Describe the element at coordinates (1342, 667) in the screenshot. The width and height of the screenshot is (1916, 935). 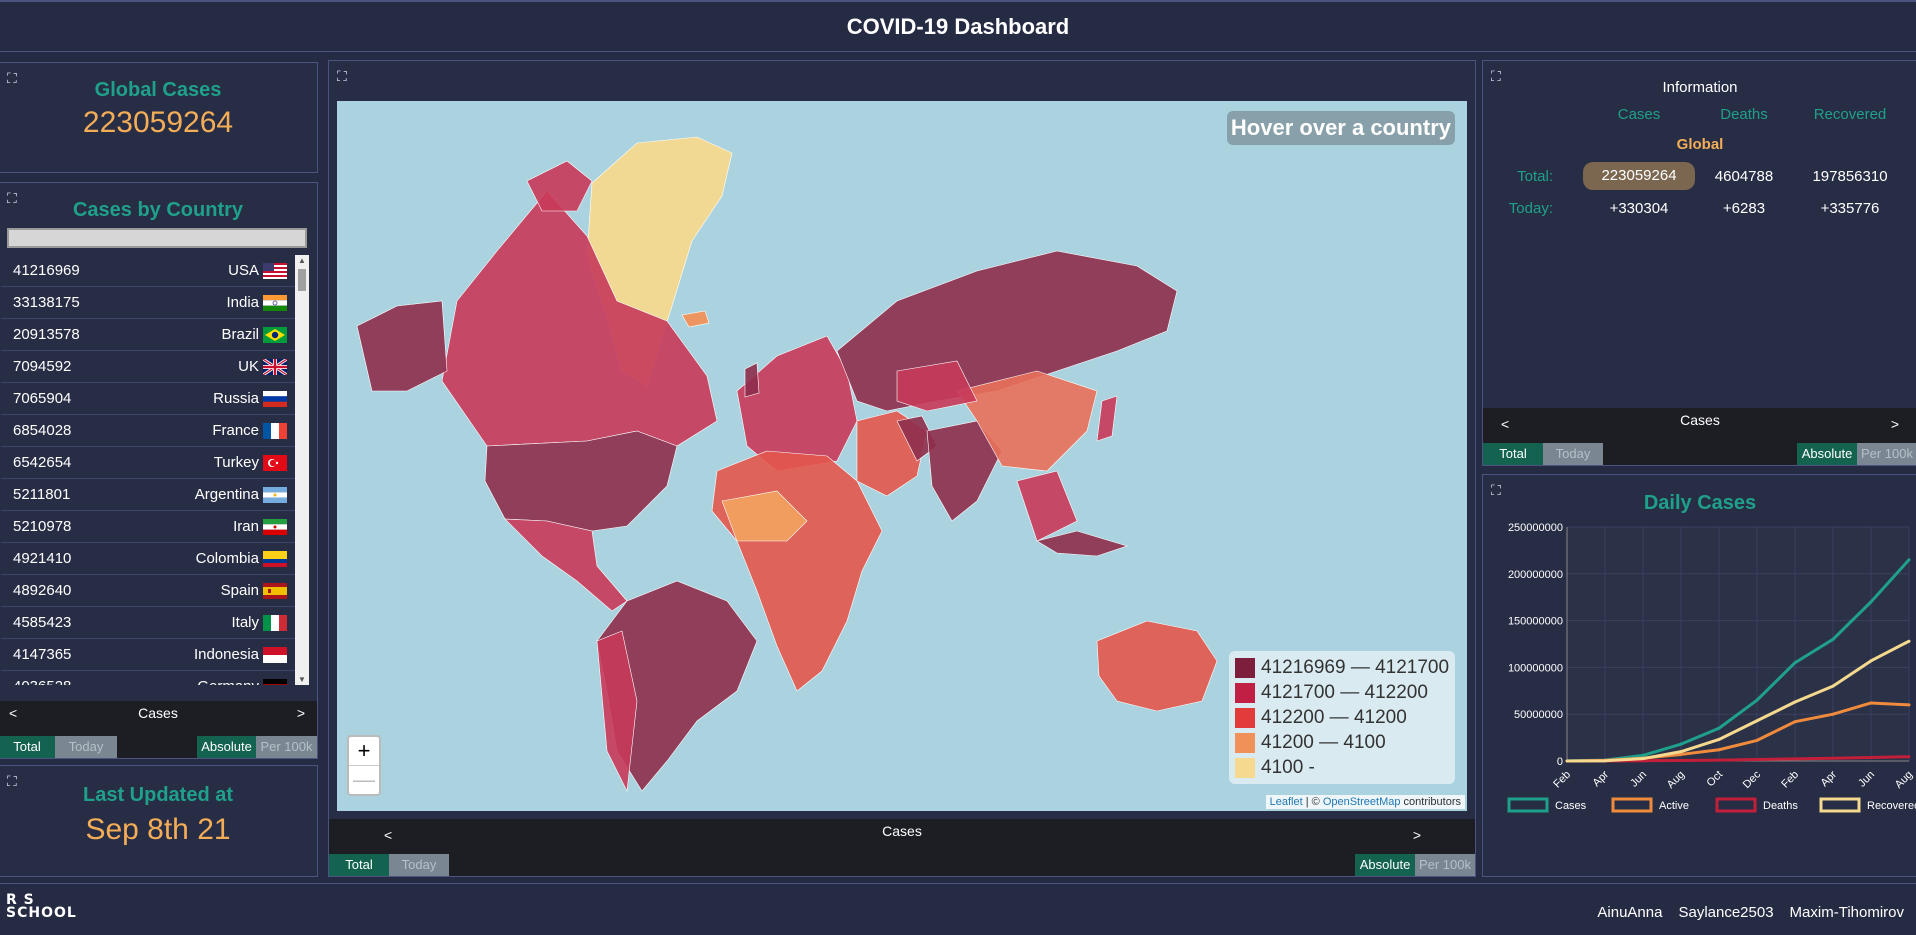
I see `legend-item: 41216969 — 4121700` at that location.